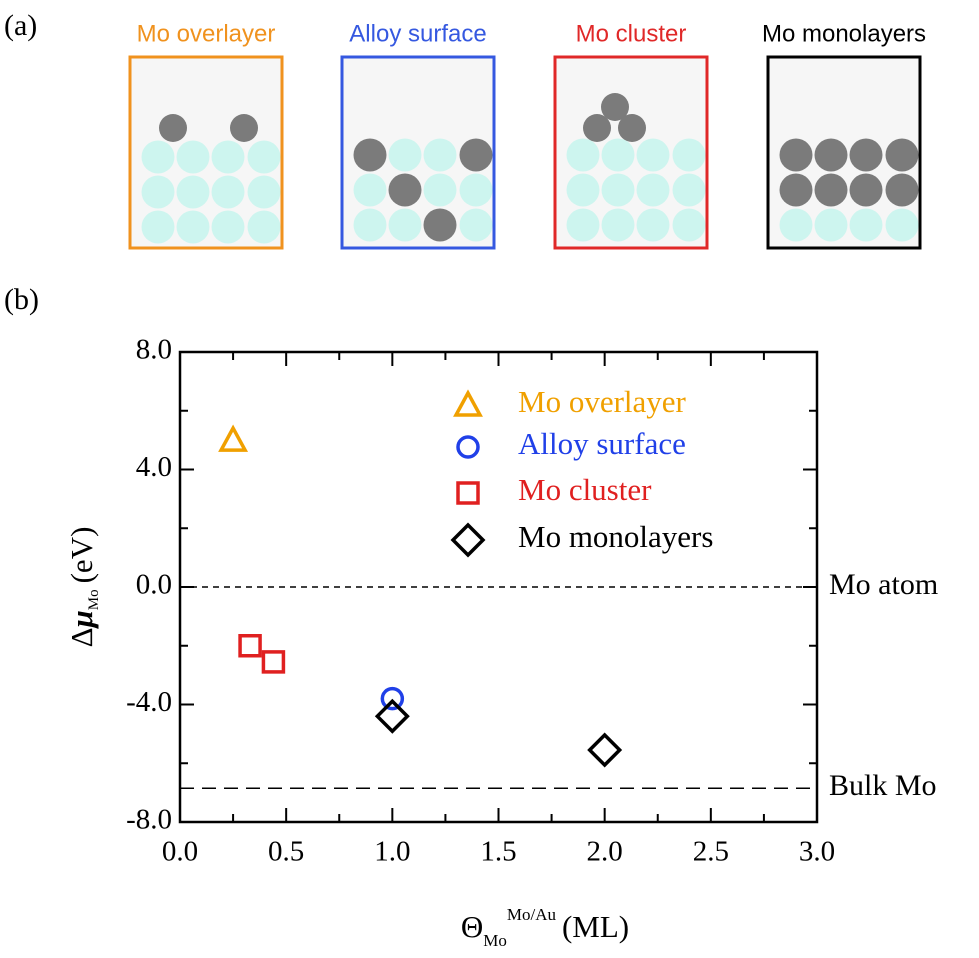  I want to click on x-label-symbol: Θ, so click(472, 926).